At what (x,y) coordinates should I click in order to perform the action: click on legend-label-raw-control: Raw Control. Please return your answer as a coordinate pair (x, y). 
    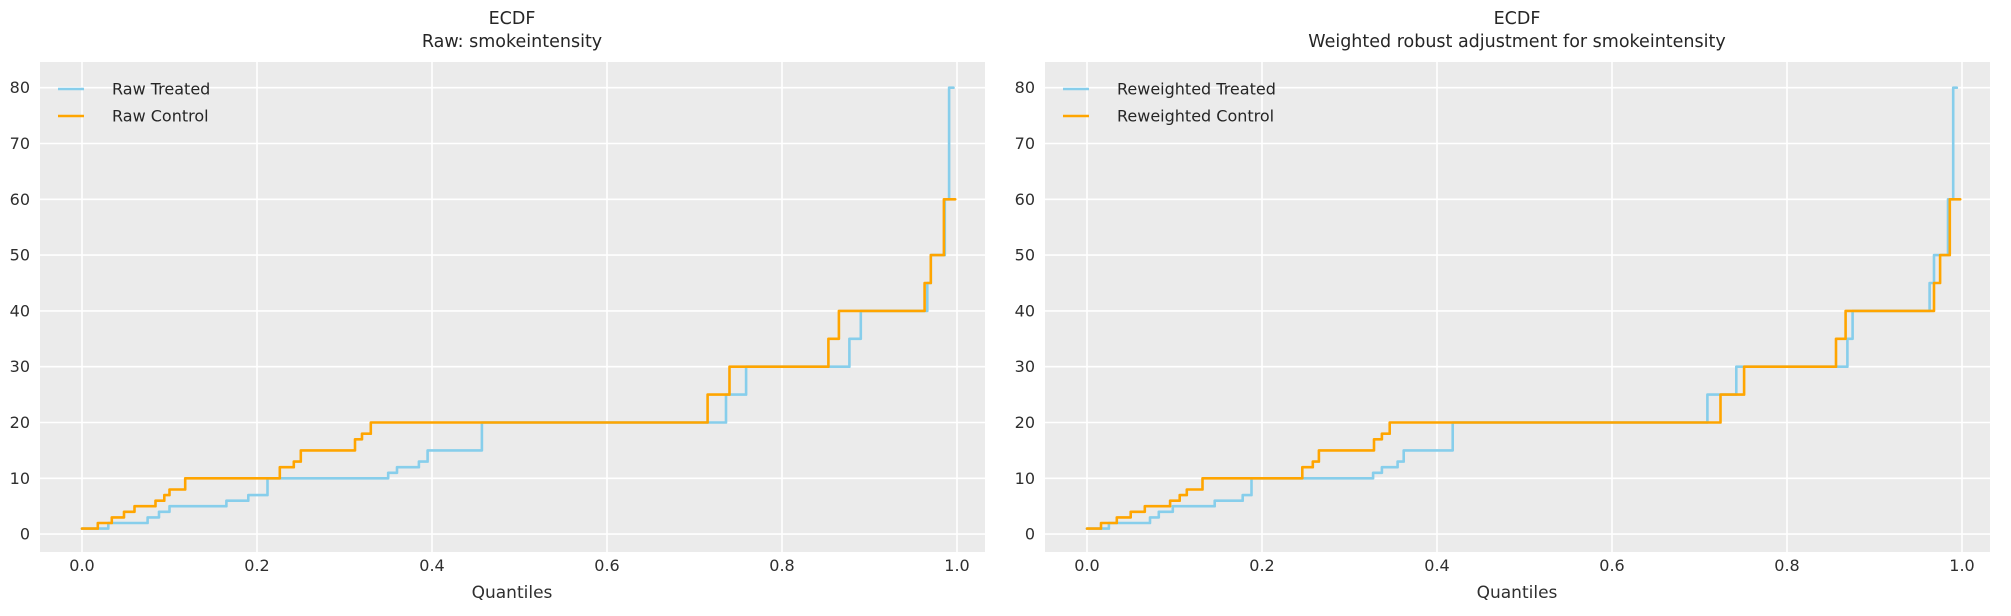
    Looking at the image, I should click on (160, 116).